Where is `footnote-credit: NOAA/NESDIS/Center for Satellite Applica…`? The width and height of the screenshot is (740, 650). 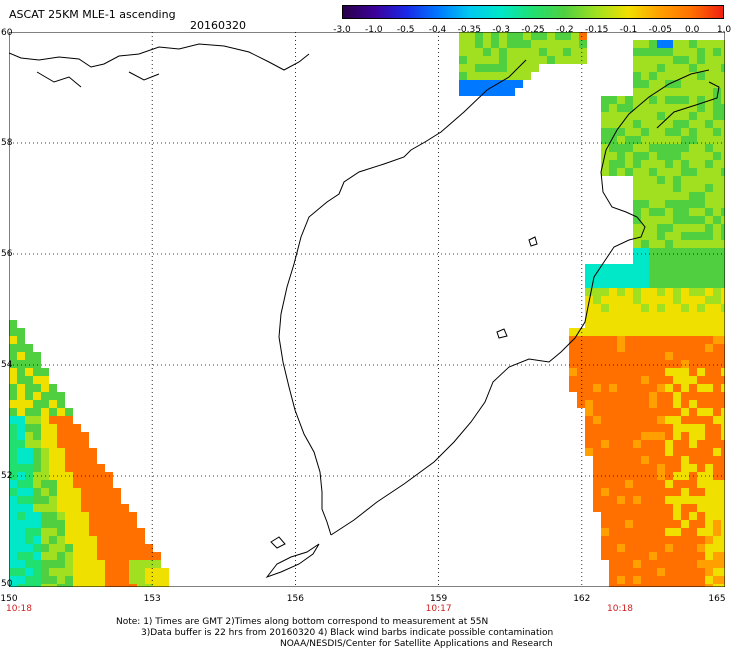 footnote-credit: NOAA/NESDIS/Center for Satellite Applica… is located at coordinates (416, 644).